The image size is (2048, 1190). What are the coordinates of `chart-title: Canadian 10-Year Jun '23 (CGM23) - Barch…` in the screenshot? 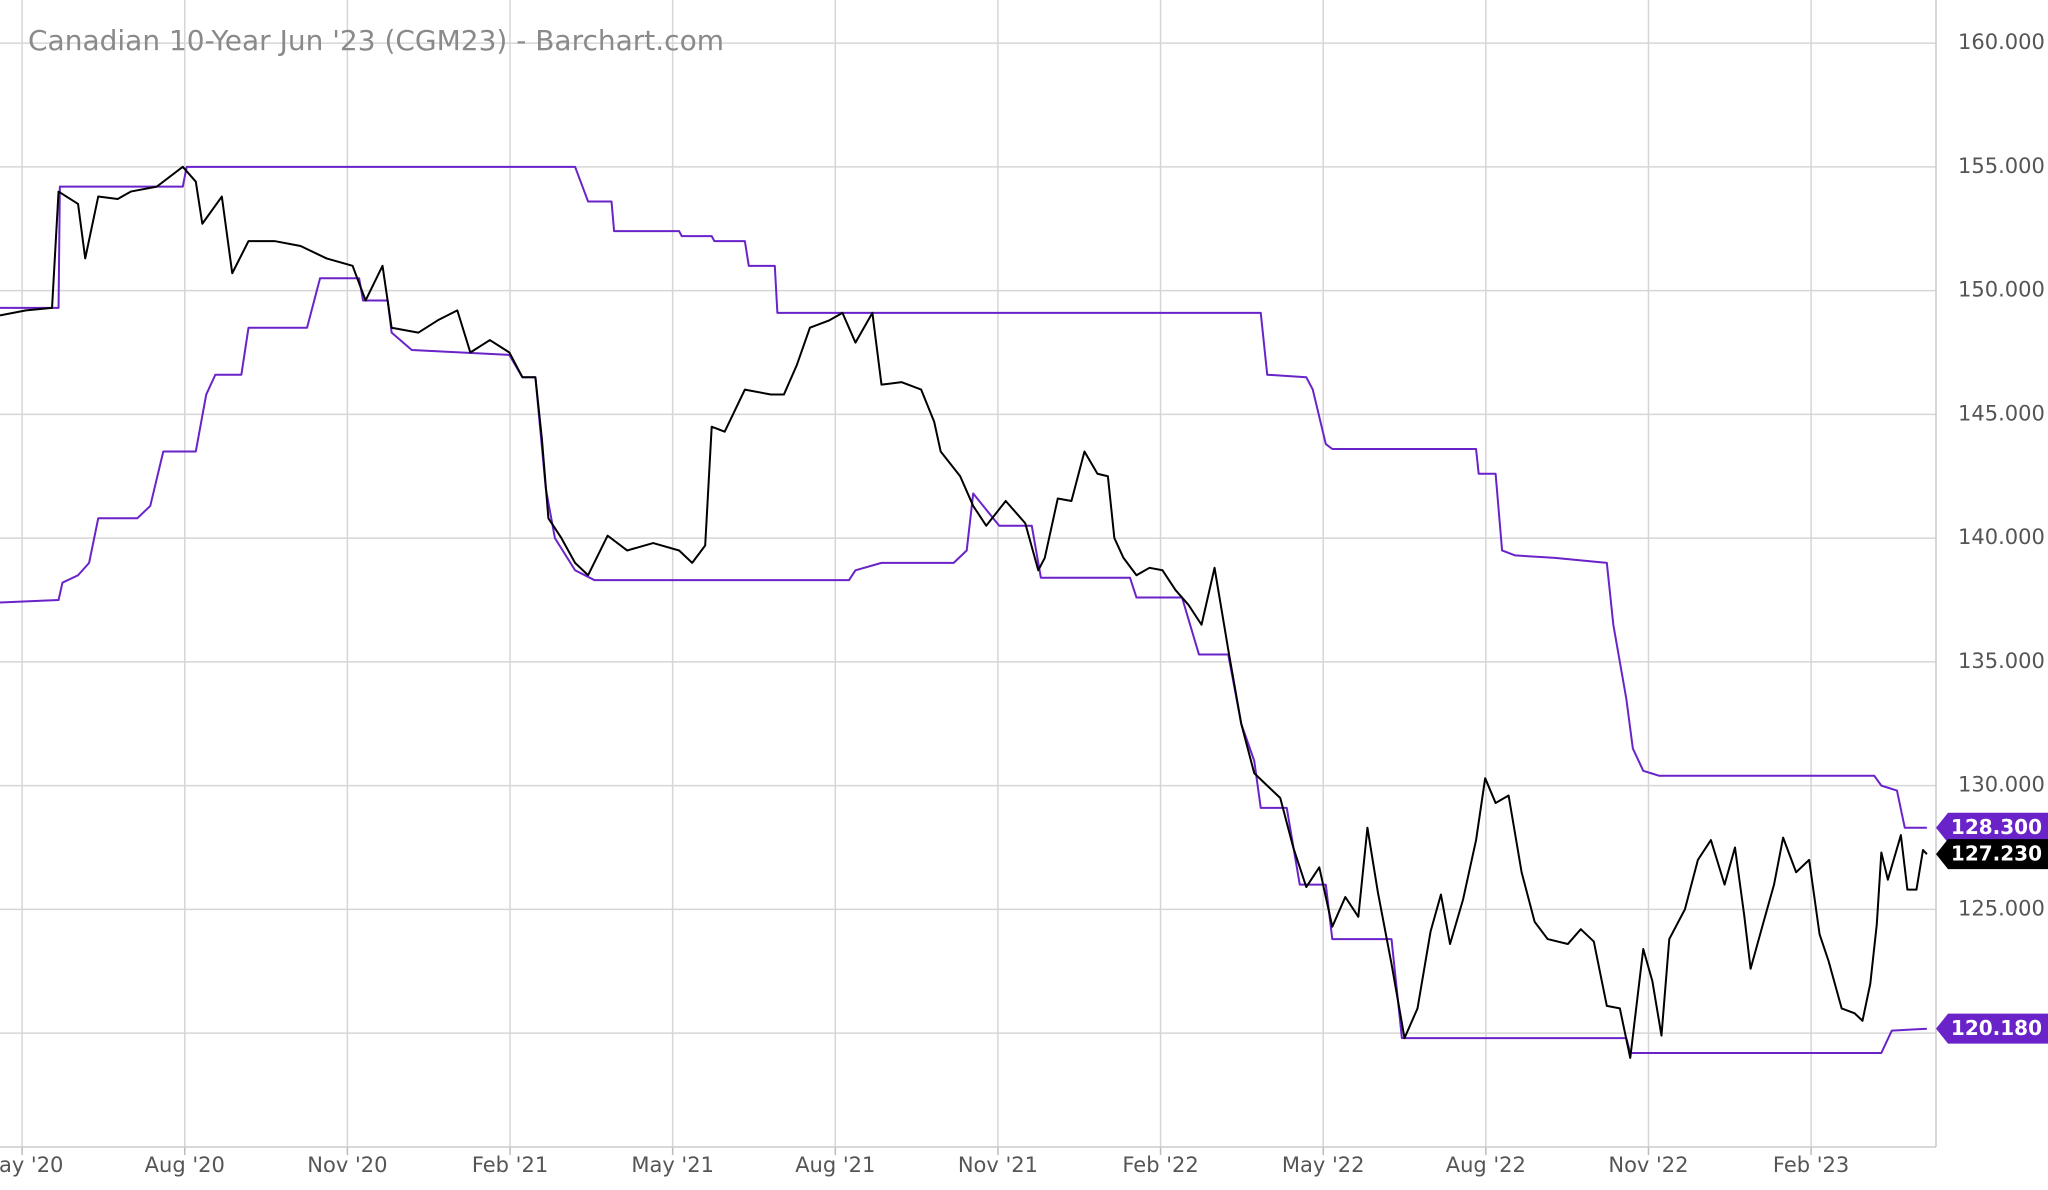 It's located at (376, 40).